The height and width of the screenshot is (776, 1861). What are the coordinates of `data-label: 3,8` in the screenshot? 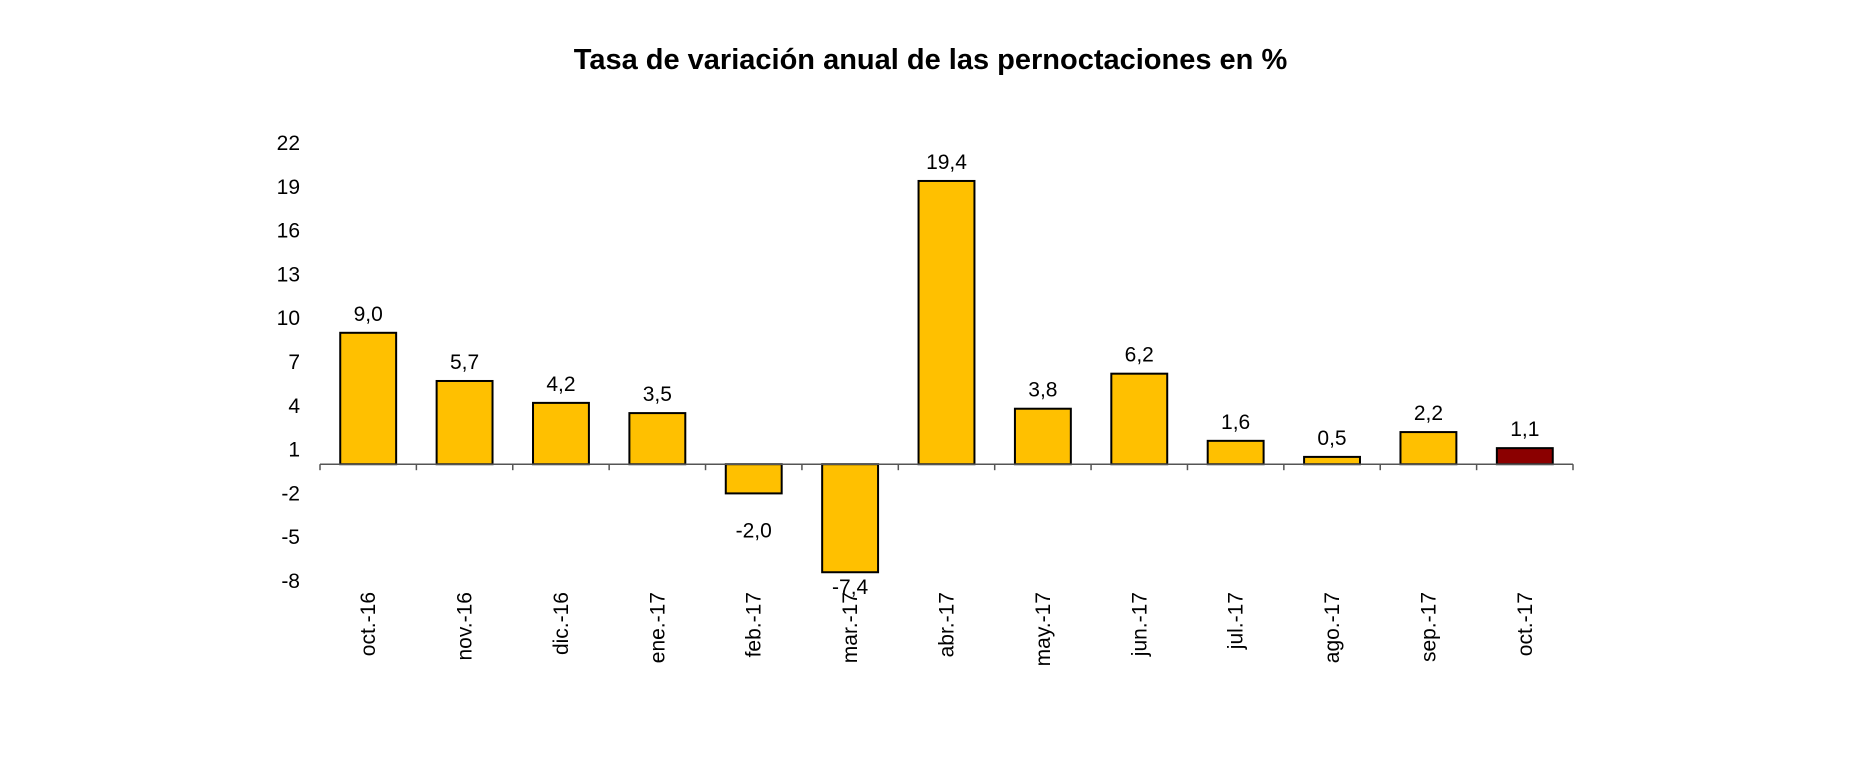 It's located at (1042, 390).